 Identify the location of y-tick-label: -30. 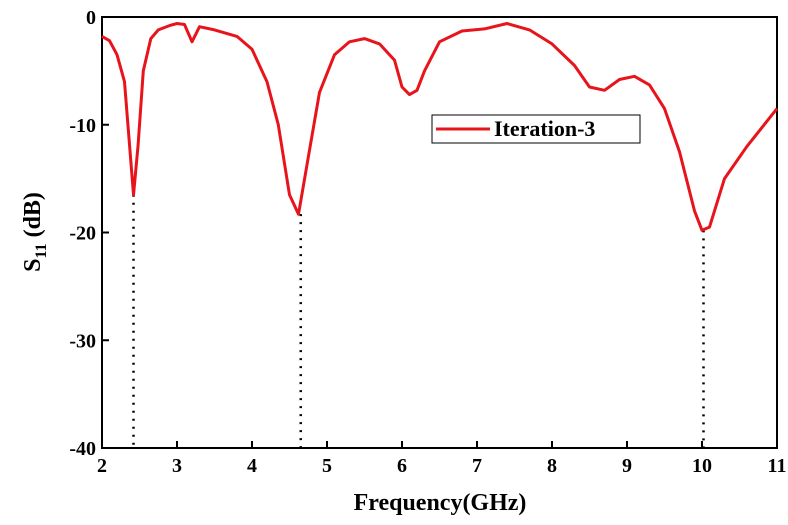
(82, 341).